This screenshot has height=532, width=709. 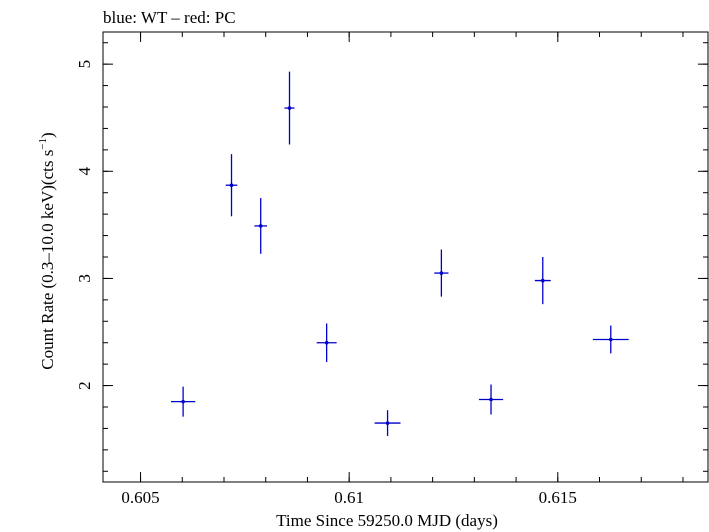 I want to click on y-axis-label-superscript: −1, so click(x=43, y=144).